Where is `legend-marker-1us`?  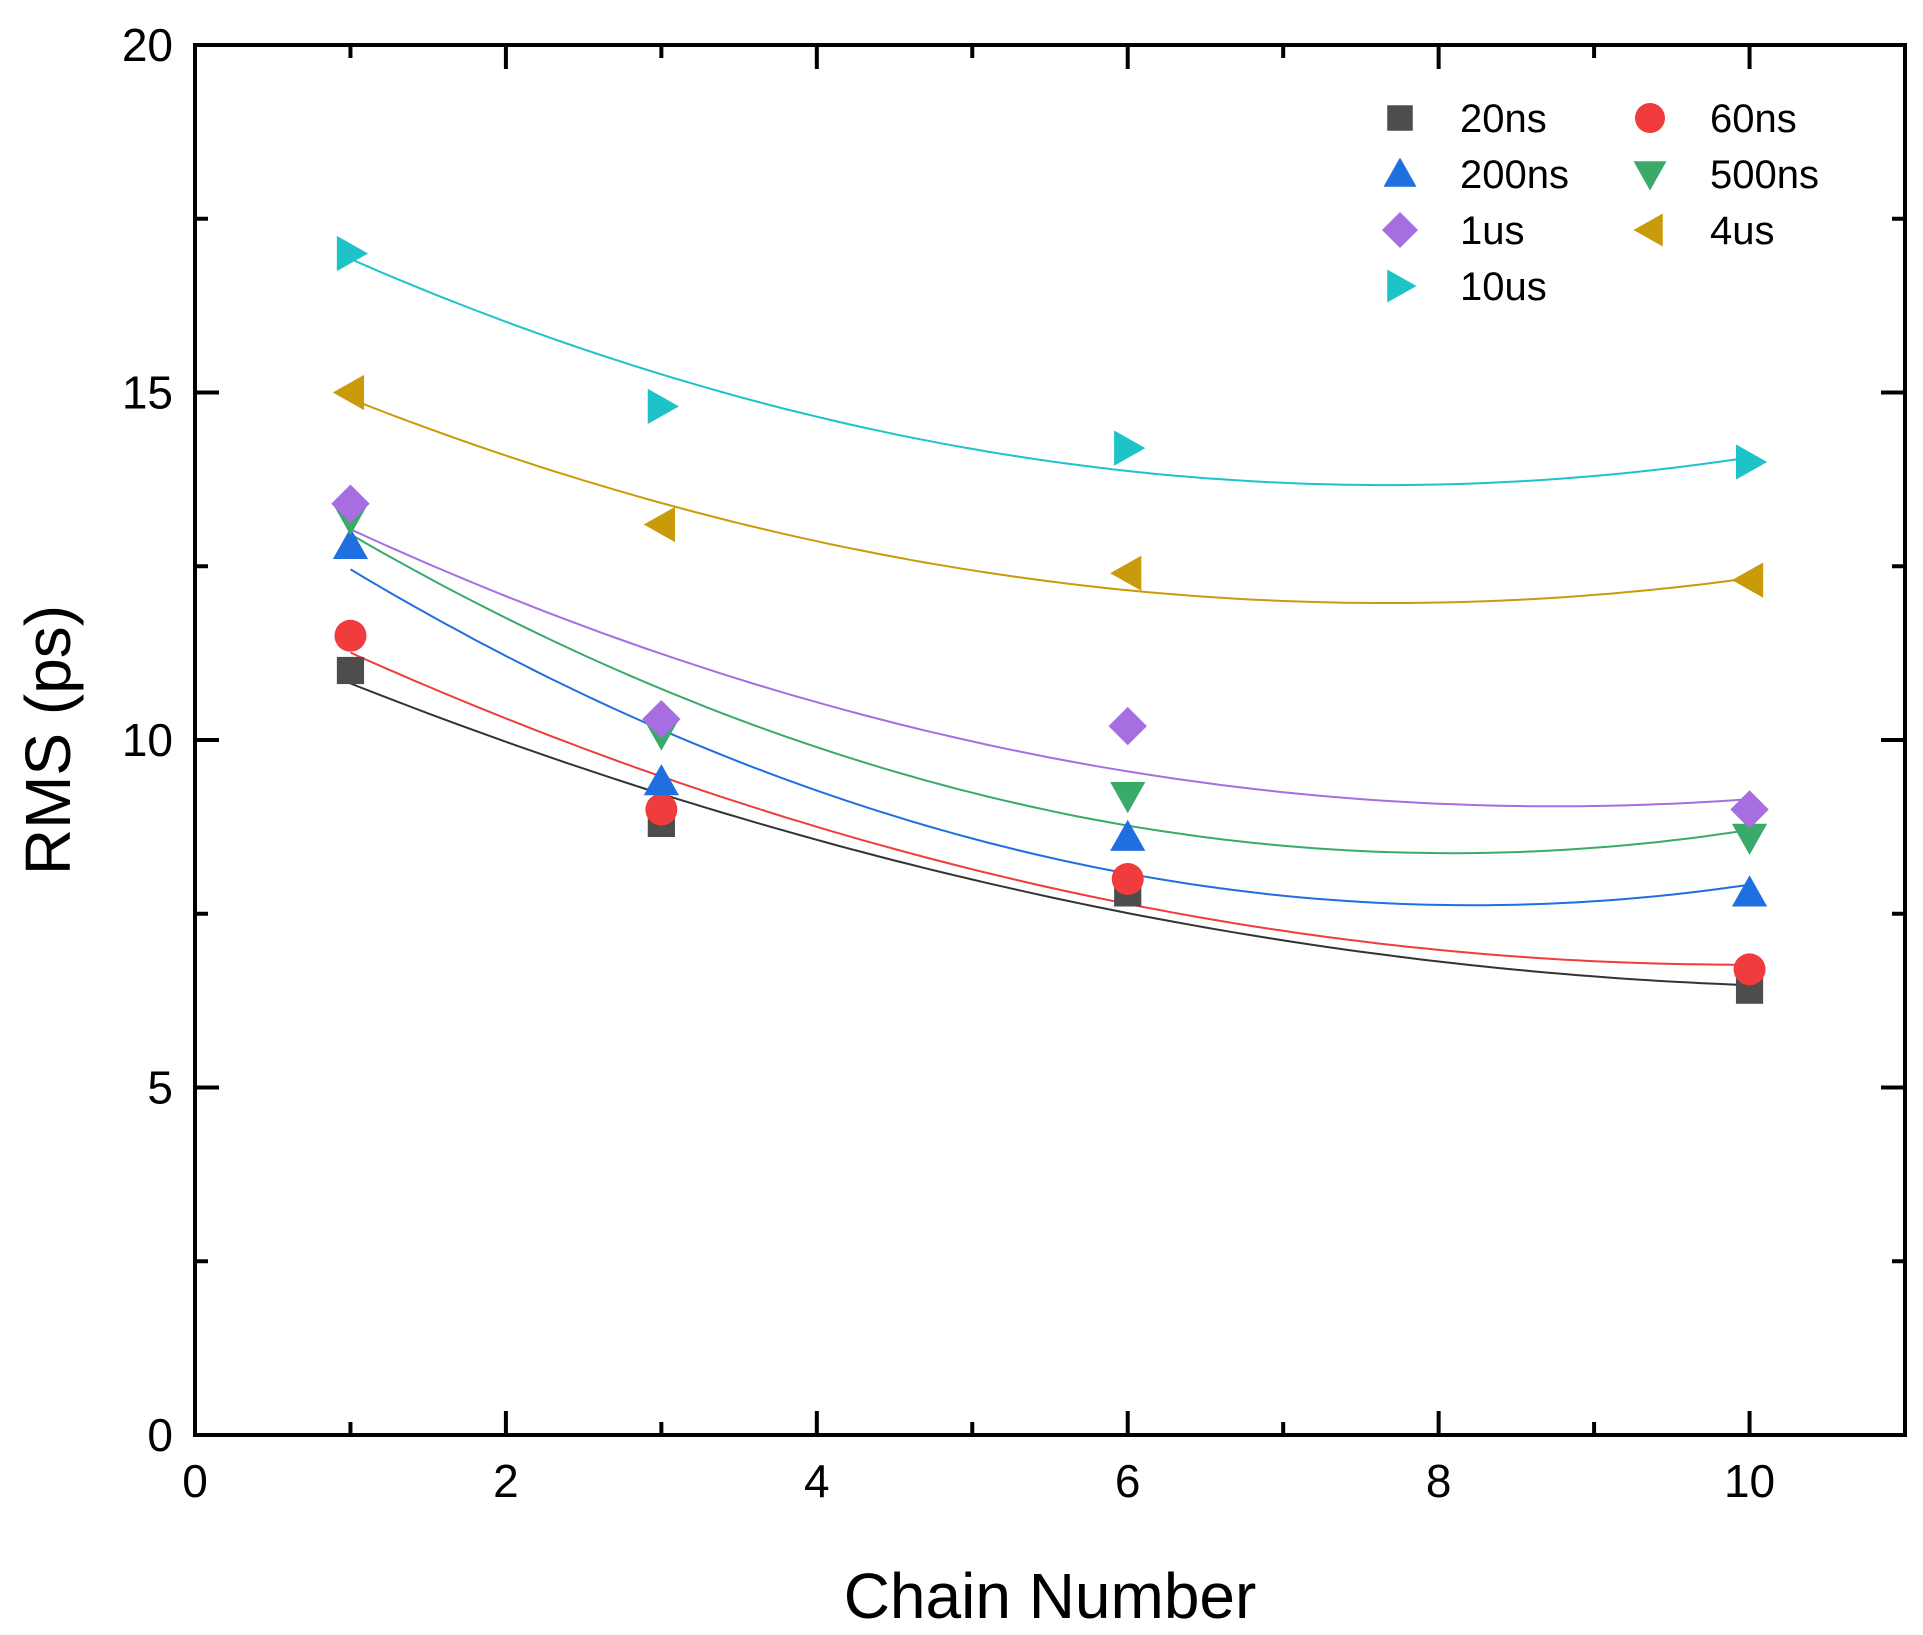
legend-marker-1us is located at coordinates (1400, 230).